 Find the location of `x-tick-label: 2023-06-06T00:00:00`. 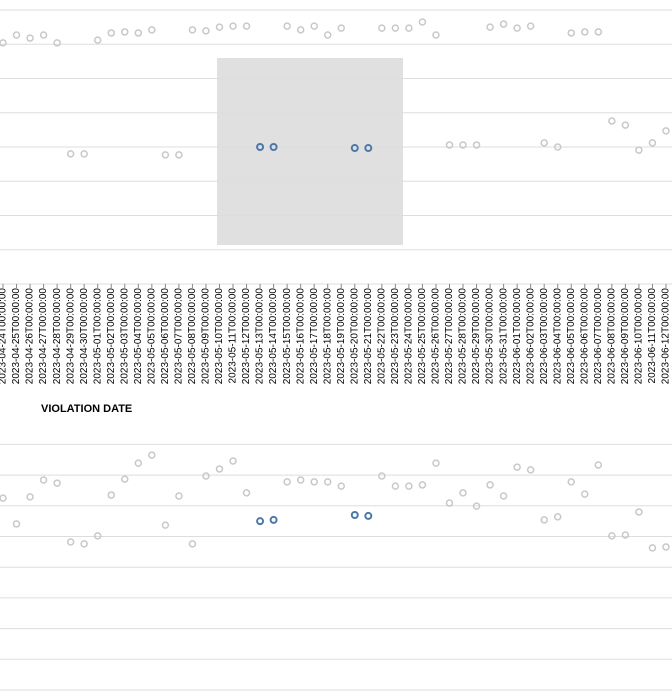

x-tick-label: 2023-06-06T00:00:00 is located at coordinates (584, 336).